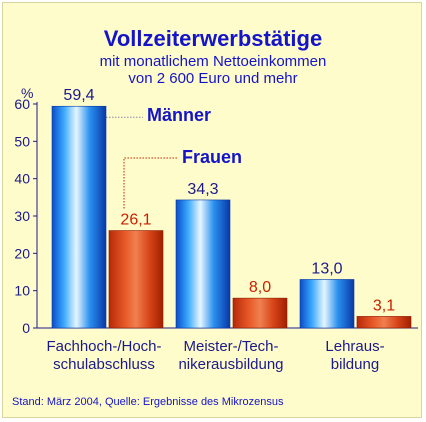 The image size is (426, 422). I want to click on y-tick-label: 0, so click(26, 328).